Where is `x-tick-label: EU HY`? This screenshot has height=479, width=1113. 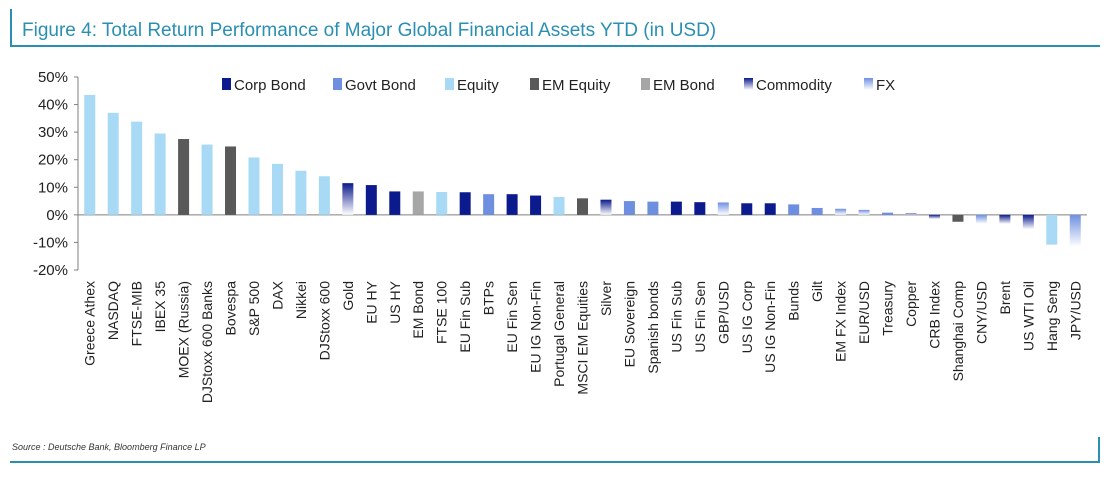
x-tick-label: EU HY is located at coordinates (371, 301).